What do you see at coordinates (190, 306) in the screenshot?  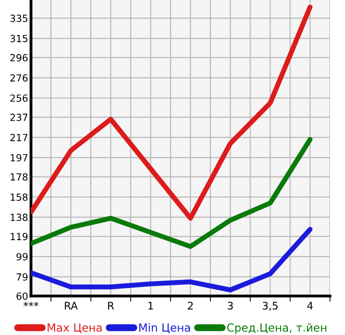 I see `x-tick-label: 2` at bounding box center [190, 306].